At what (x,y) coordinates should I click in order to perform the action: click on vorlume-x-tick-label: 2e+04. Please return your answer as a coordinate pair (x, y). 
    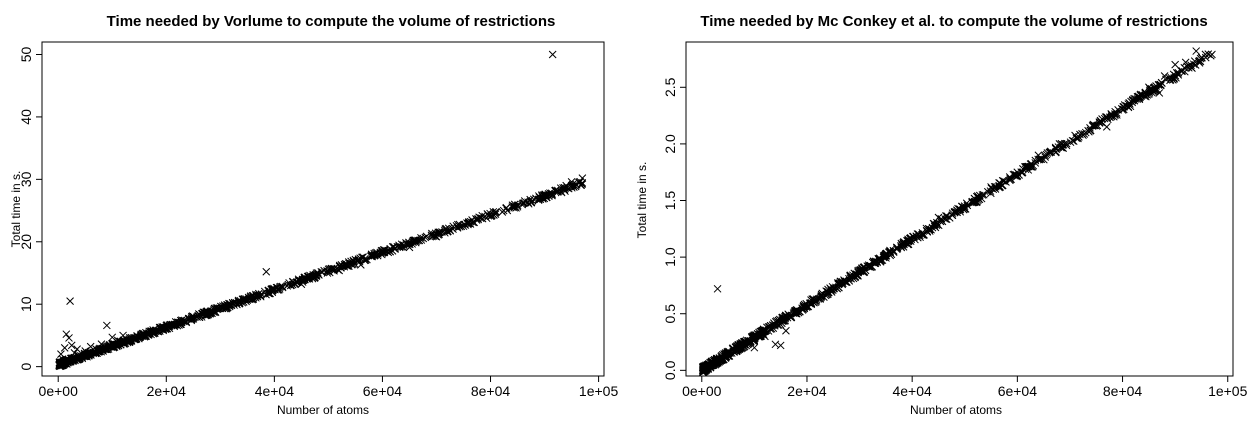
    Looking at the image, I should click on (167, 391).